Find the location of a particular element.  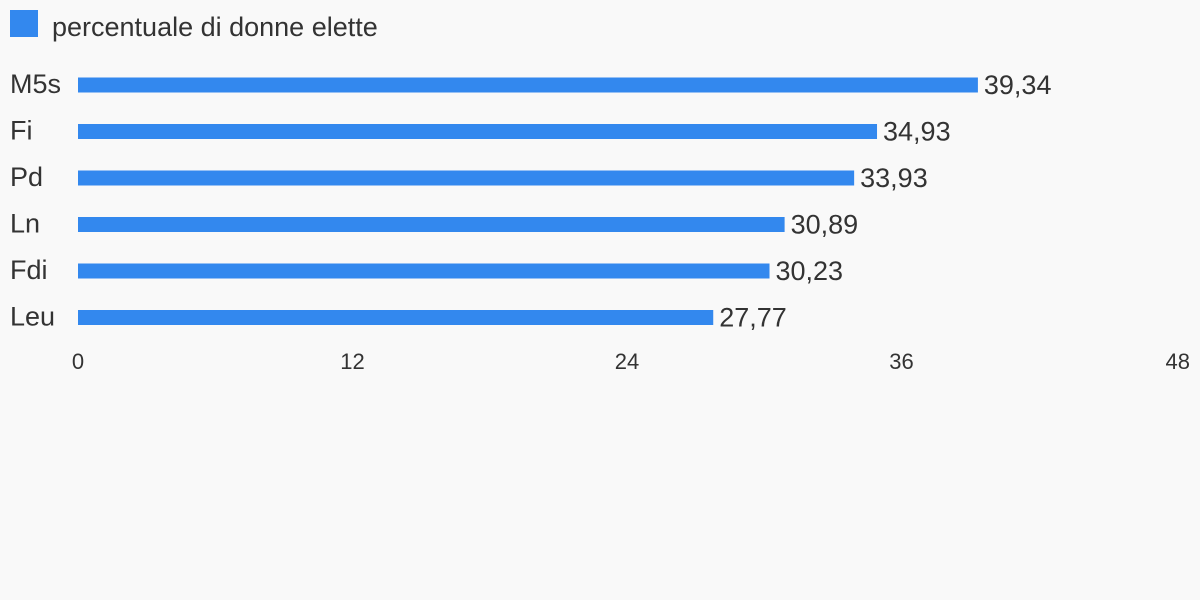

category-label: Leu is located at coordinates (32, 317).